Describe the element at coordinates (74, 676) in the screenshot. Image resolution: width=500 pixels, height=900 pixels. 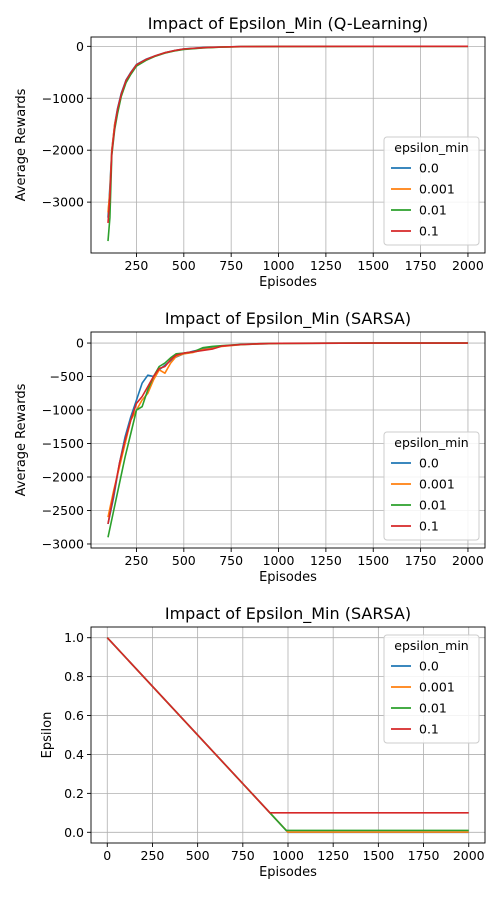
I see `y-tick-label: 0.8` at that location.